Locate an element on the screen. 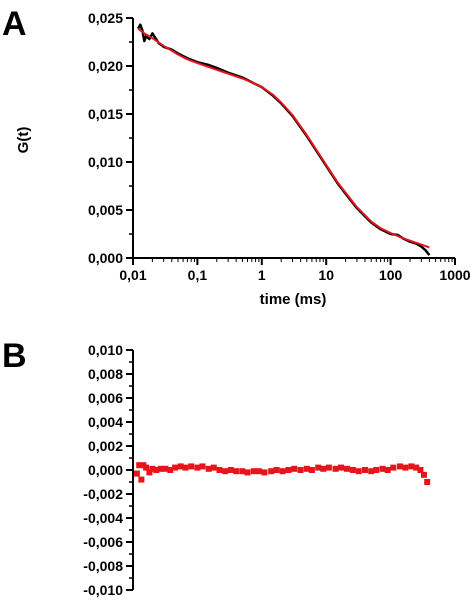 This screenshot has width=476, height=600. chart-a-xtick-label: 1 is located at coordinates (262, 275).